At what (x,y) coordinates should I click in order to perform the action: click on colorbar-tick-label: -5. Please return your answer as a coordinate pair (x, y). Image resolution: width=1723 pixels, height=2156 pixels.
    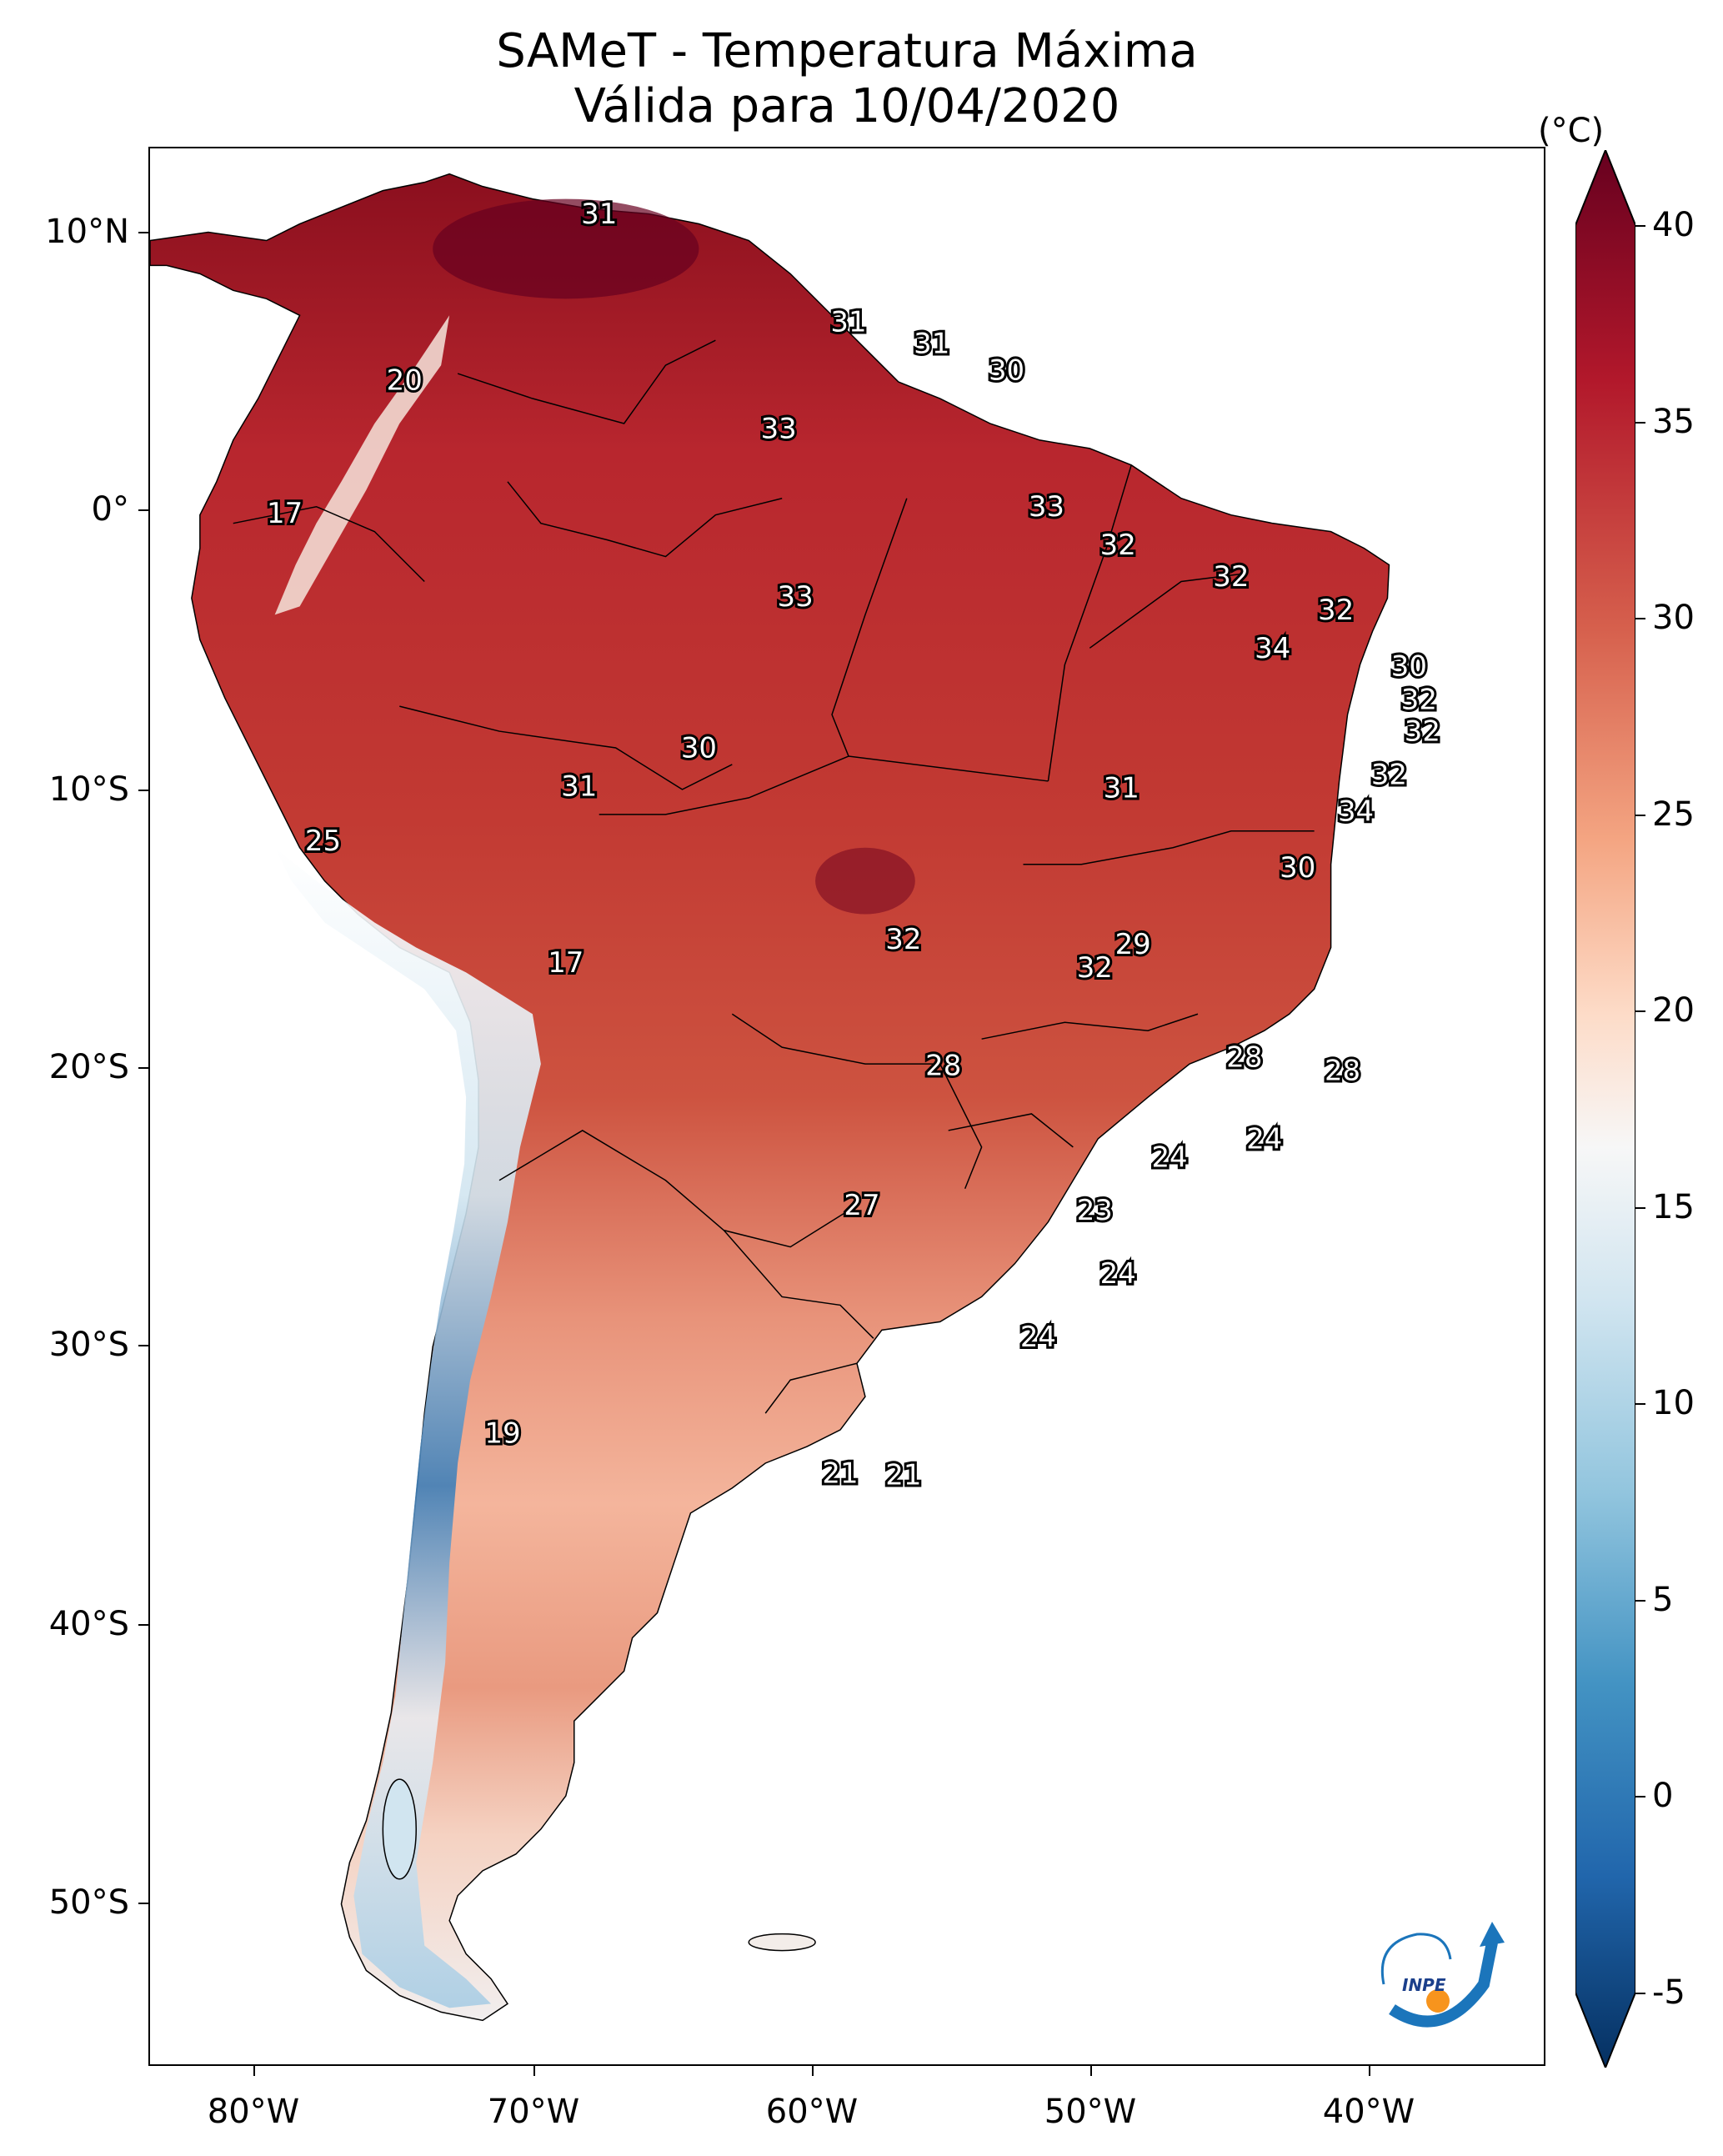
    Looking at the image, I should click on (1668, 1993).